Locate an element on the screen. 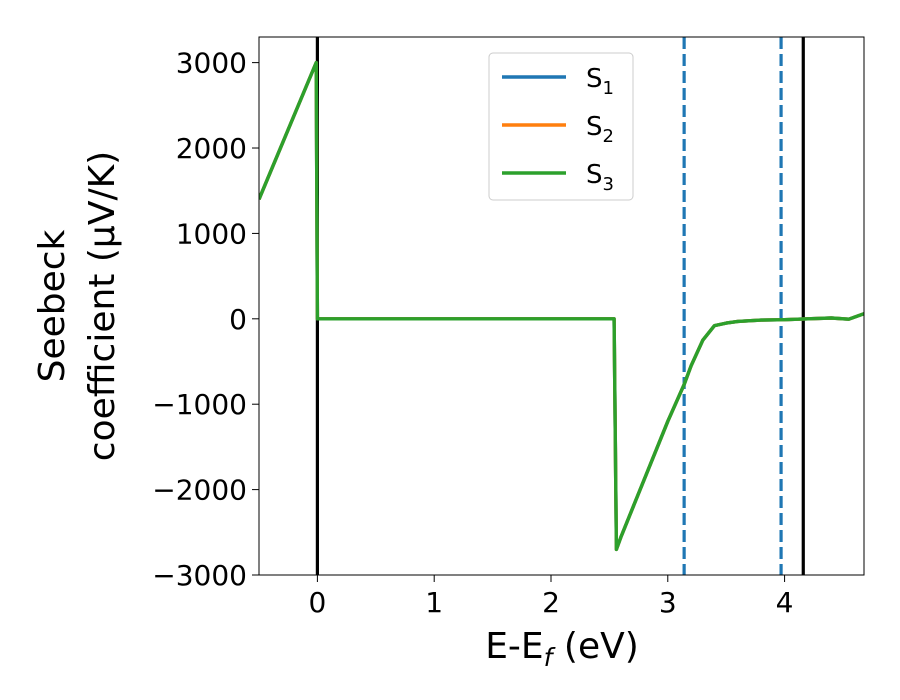 Image resolution: width=900 pixels, height=700 pixels. y-tick-label: 1000 is located at coordinates (211, 233).